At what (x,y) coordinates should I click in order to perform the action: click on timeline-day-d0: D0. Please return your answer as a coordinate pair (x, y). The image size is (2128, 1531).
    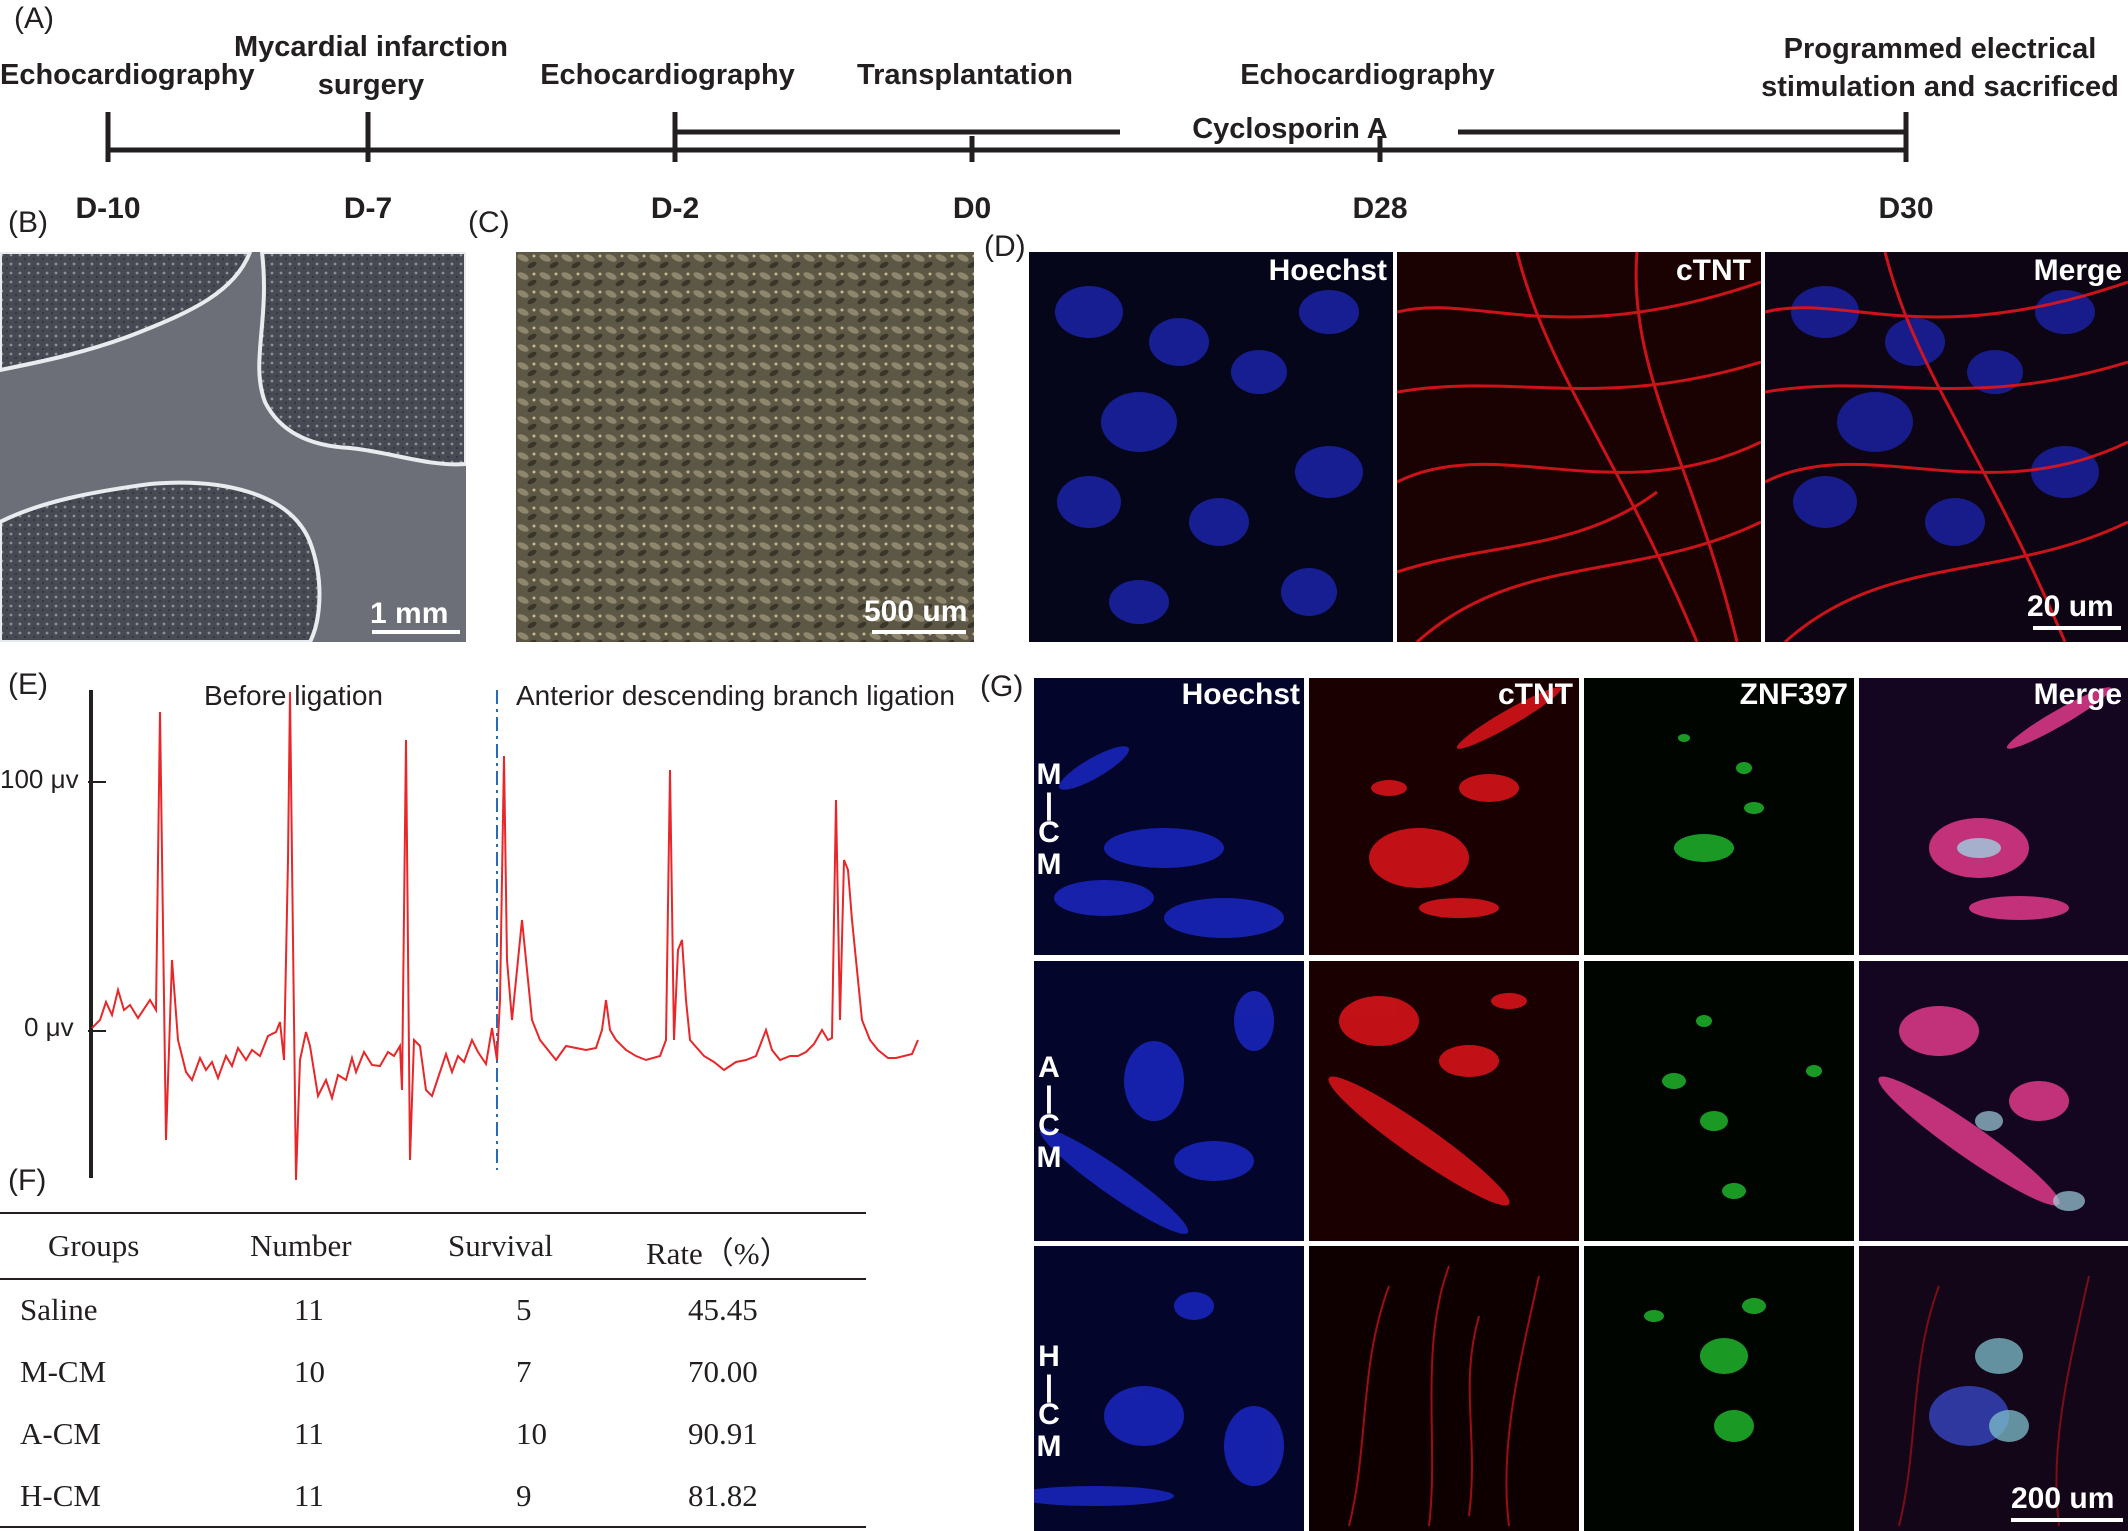
    Looking at the image, I should click on (972, 208).